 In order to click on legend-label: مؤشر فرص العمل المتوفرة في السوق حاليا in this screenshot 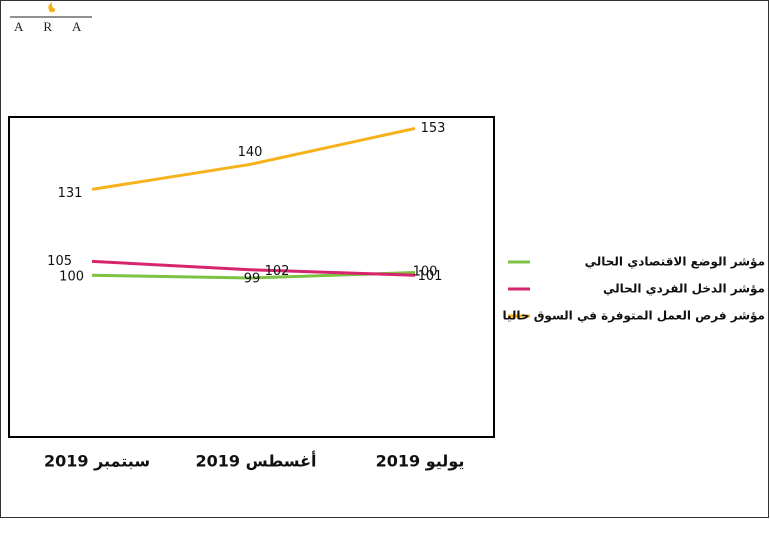, I will do `click(633, 316)`.